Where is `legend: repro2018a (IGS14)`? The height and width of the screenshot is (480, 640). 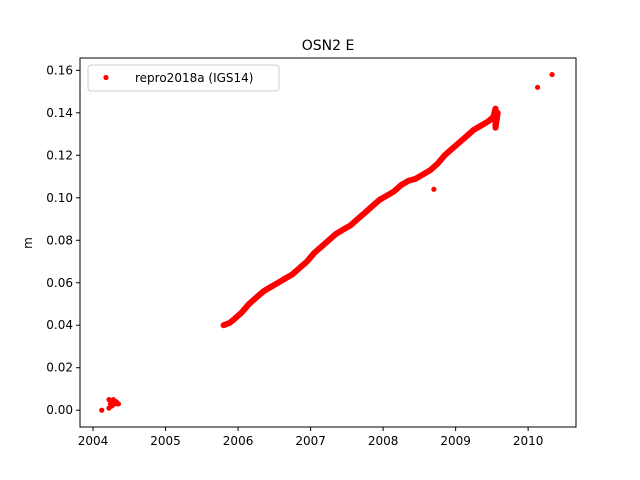
legend: repro2018a (IGS14) is located at coordinates (183, 78).